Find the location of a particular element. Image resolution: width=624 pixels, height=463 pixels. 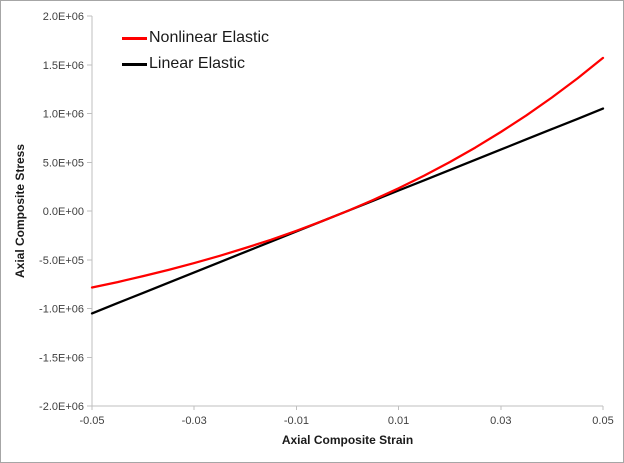

y-tick-label: 0.0E+00 is located at coordinates (63, 212).